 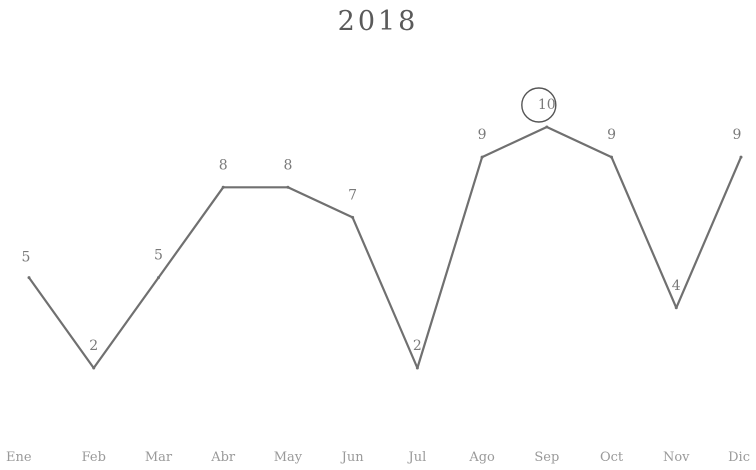 What do you see at coordinates (612, 457) in the screenshot?
I see `x-tick-label: Oct` at bounding box center [612, 457].